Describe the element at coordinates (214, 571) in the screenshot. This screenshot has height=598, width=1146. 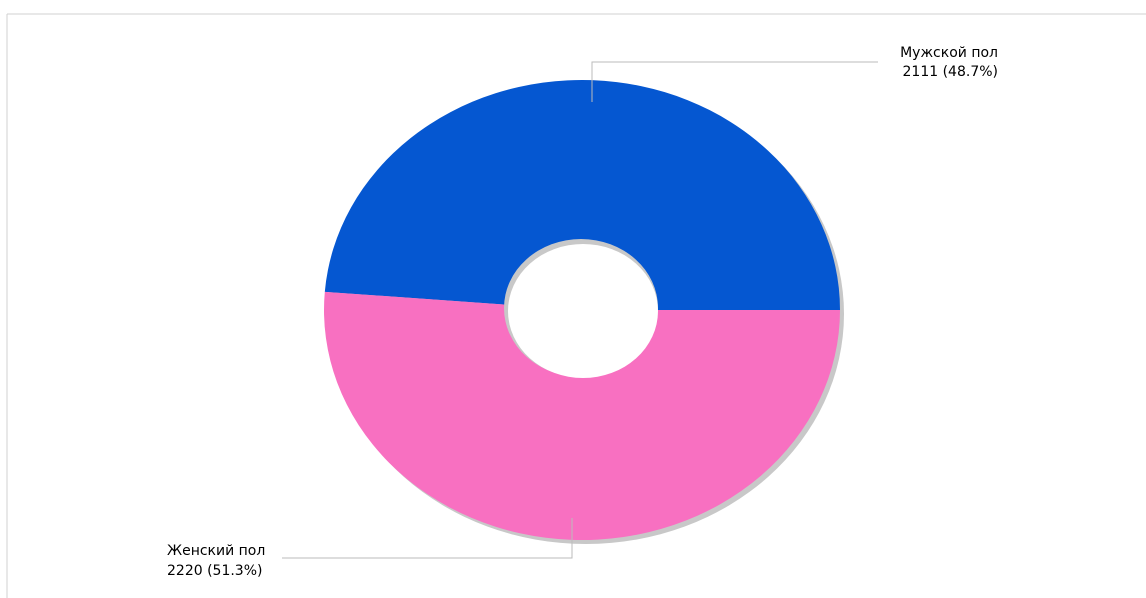
I see `slice-label-female-value: 2220 (51.3%)` at that location.